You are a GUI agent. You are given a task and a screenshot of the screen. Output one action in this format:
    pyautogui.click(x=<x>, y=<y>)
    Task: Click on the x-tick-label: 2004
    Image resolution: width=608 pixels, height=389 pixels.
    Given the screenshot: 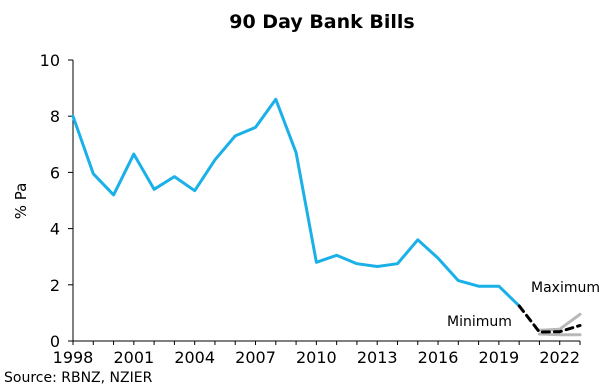 What is the action you would take?
    pyautogui.click(x=194, y=357)
    